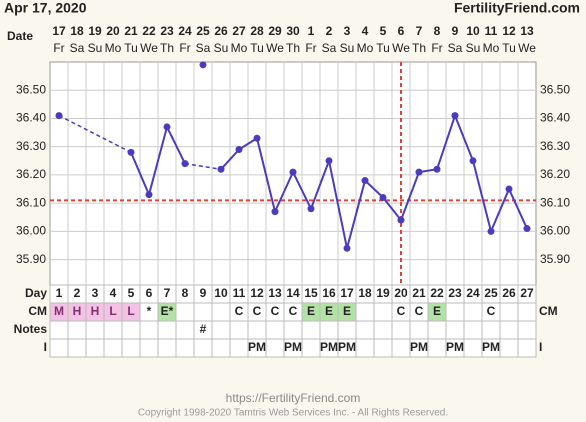 This screenshot has width=586, height=422. I want to click on days-cell: 16, so click(329, 293).